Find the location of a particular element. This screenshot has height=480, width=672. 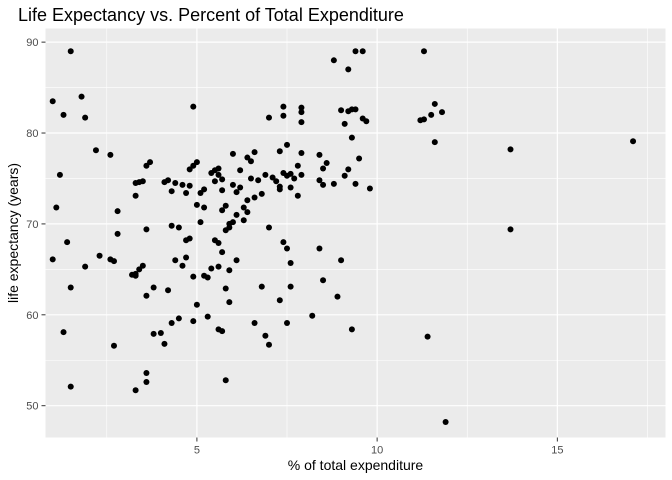

x-tick-label: 10 is located at coordinates (377, 451).